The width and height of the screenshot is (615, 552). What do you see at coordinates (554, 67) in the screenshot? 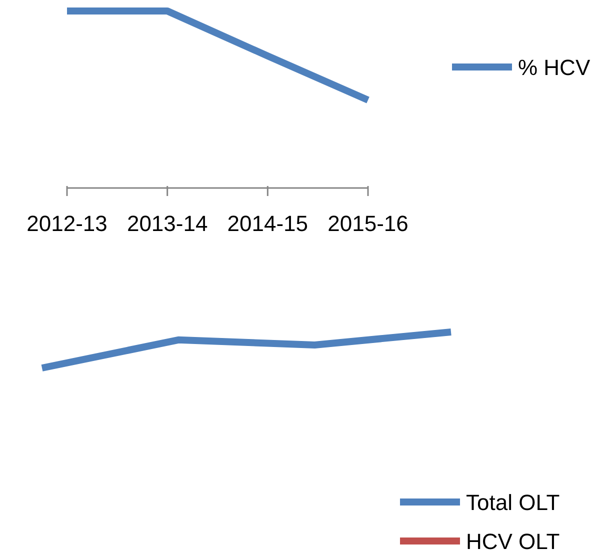
I see `legend-label: % HCV` at bounding box center [554, 67].